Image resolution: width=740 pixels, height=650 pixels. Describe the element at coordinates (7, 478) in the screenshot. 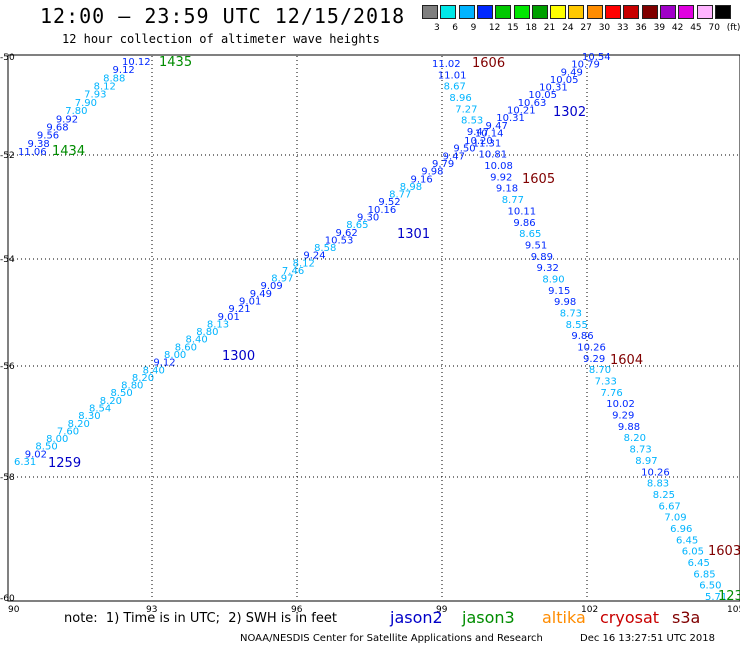

I see `lat-label: -58` at that location.